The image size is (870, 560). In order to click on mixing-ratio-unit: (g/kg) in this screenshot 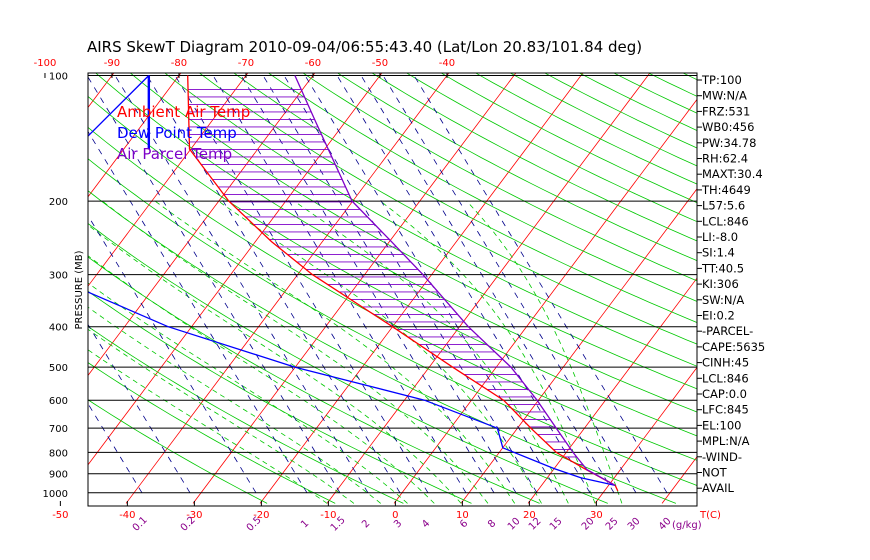, I will do `click(687, 525)`.